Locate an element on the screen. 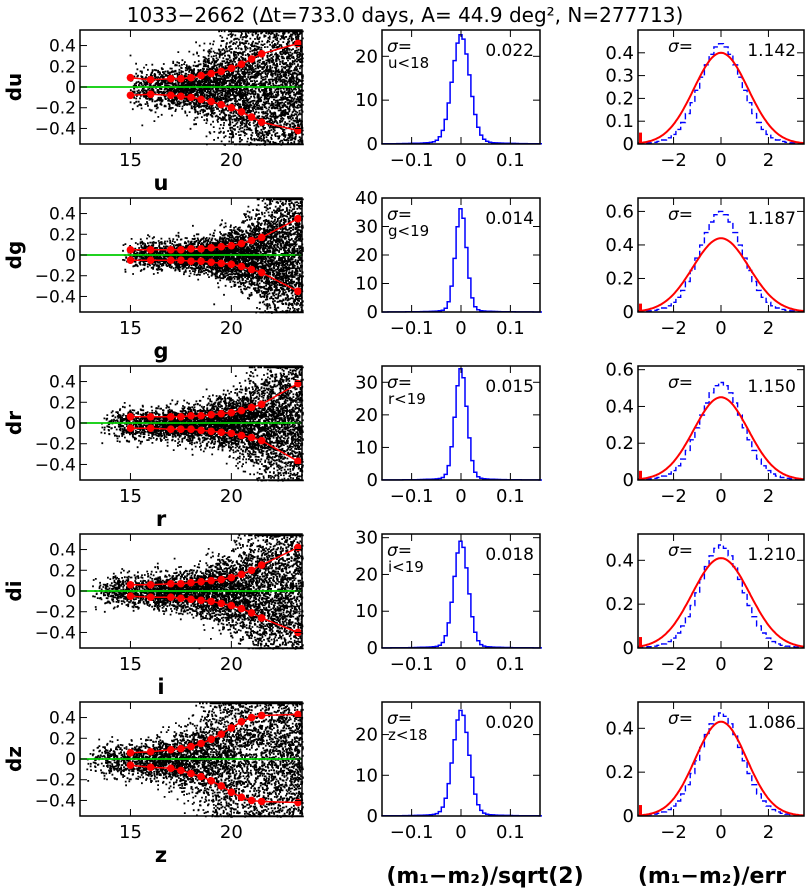 Image resolution: width=810 pixels, height=891 pixels. scatter-u-xlabel: u is located at coordinates (161, 183).